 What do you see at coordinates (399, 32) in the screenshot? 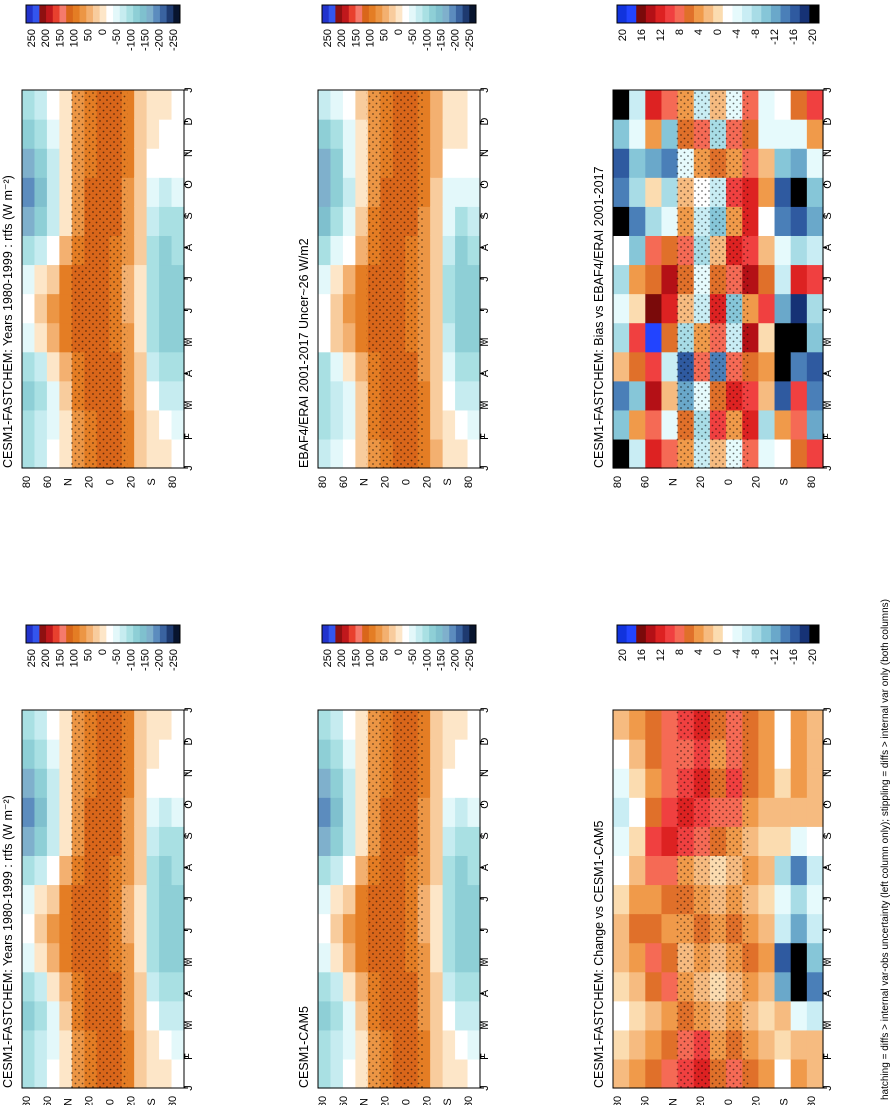
I see `colorbar-label: 0` at bounding box center [399, 32].